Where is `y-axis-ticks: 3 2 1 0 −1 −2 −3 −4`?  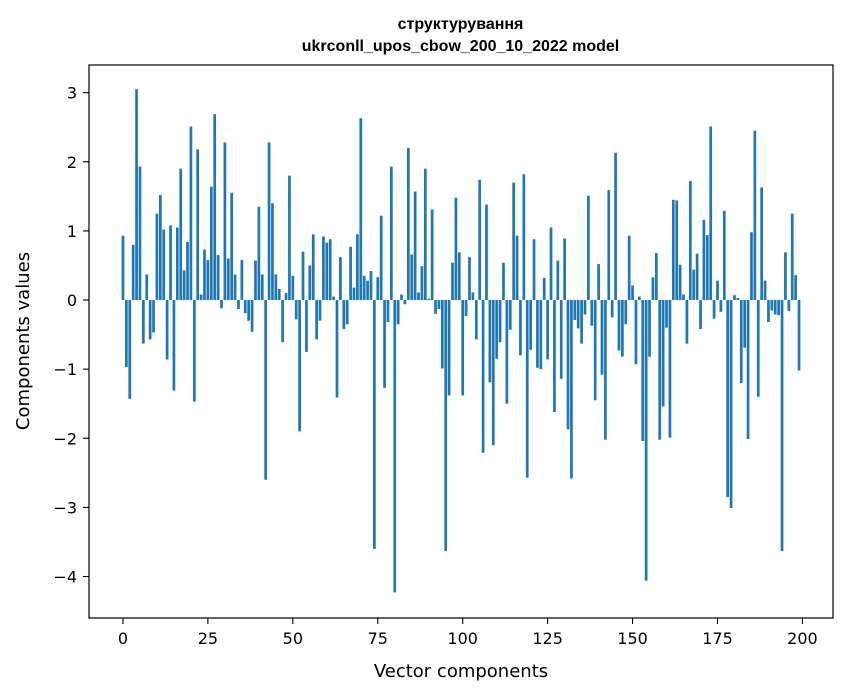 y-axis-ticks: 3 2 1 0 −1 −2 −3 −4 is located at coordinates (71, 335).